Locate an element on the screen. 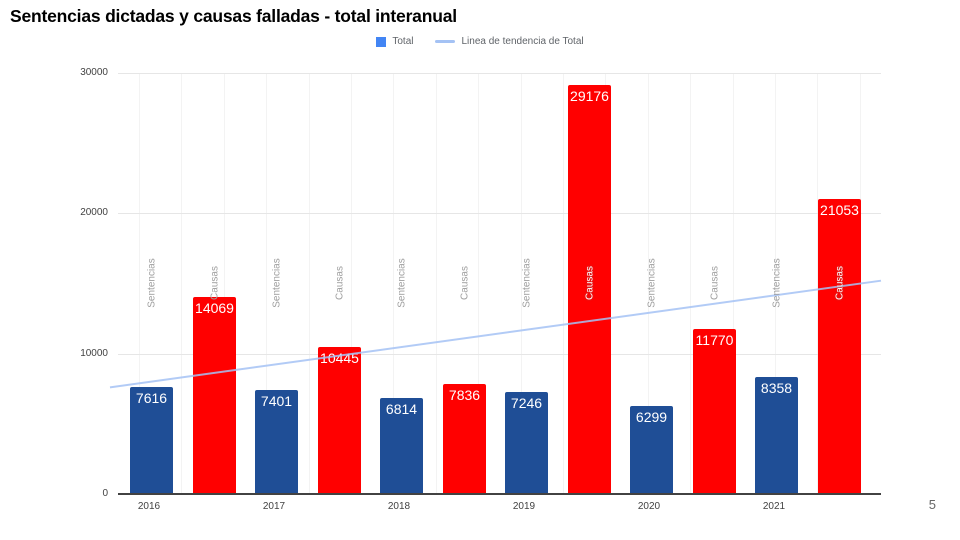 This screenshot has height=540, width=960. bar-sentencias-2021: 8358 is located at coordinates (776, 434).